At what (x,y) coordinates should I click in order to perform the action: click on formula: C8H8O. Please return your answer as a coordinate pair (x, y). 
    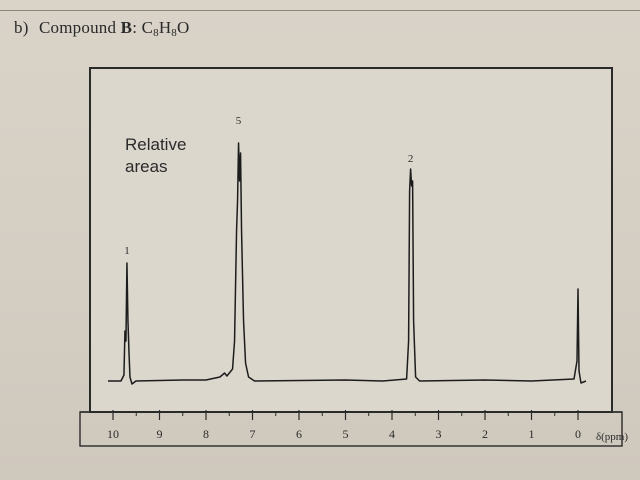
    Looking at the image, I should click on (165, 28).